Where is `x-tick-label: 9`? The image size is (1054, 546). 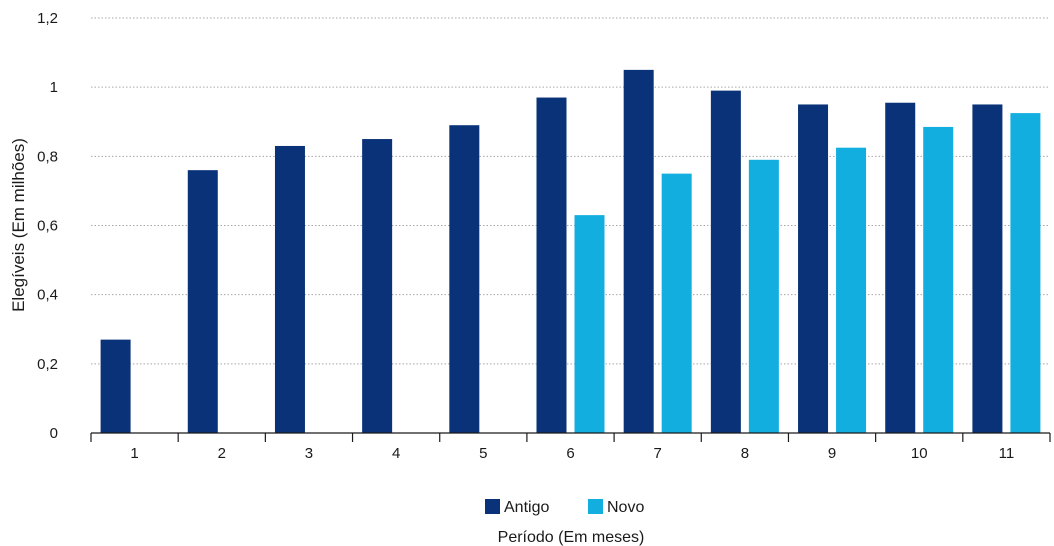
x-tick-label: 9 is located at coordinates (832, 453).